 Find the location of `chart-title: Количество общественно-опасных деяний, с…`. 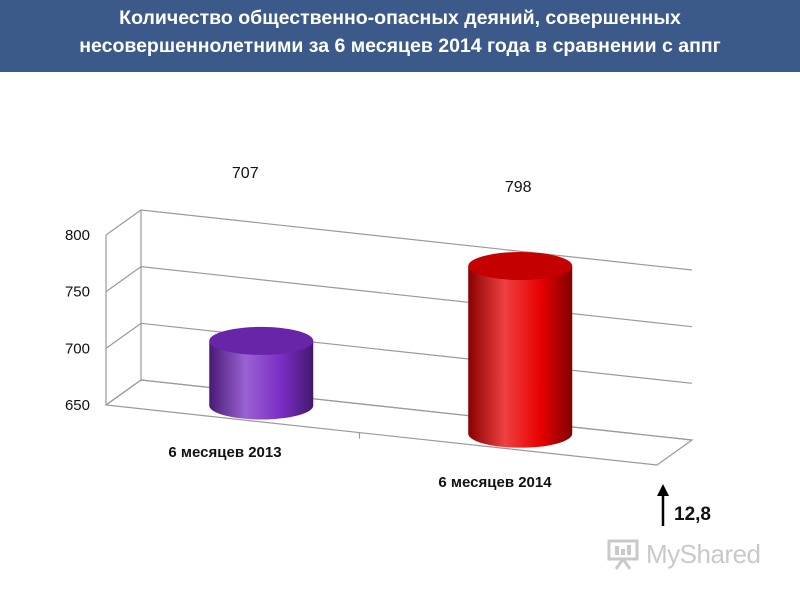

chart-title: Количество общественно-опасных деяний, с… is located at coordinates (400, 32).